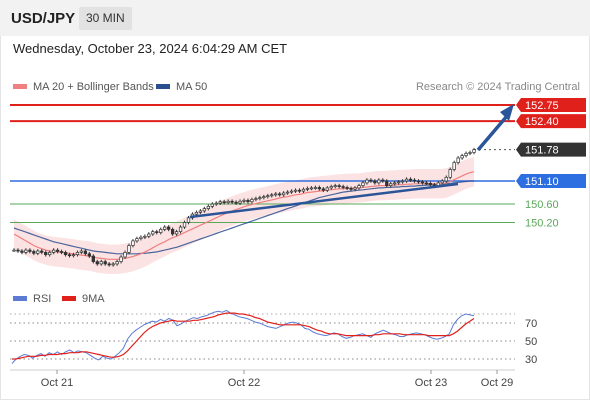  Describe the element at coordinates (542, 223) in the screenshot. I see `price-tag-150.20: 150.20` at that location.